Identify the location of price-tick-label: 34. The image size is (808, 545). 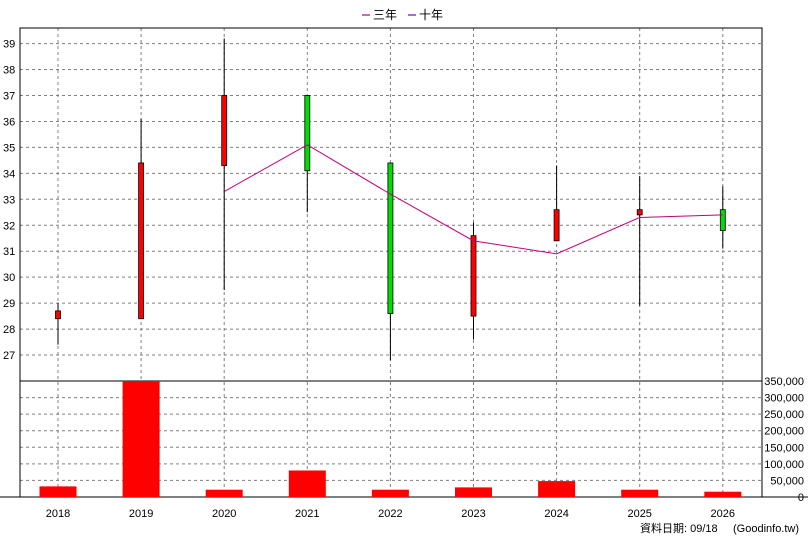
(9, 174).